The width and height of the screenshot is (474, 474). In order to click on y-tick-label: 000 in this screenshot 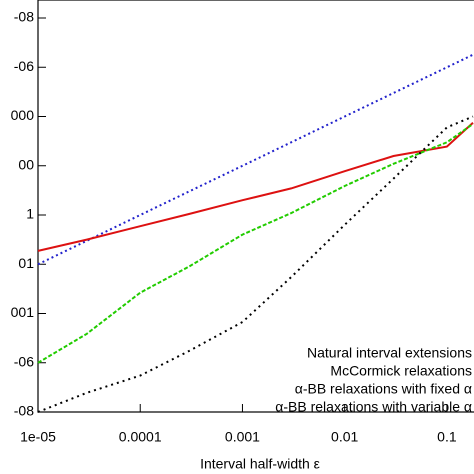, I will do `click(23, 115)`.